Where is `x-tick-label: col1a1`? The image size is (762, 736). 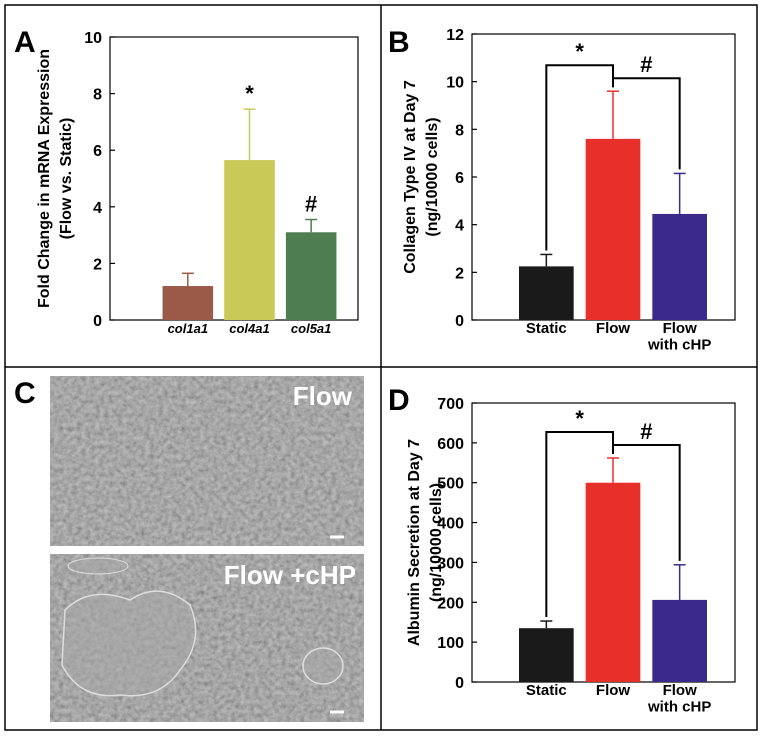
x-tick-label: col1a1 is located at coordinates (188, 328).